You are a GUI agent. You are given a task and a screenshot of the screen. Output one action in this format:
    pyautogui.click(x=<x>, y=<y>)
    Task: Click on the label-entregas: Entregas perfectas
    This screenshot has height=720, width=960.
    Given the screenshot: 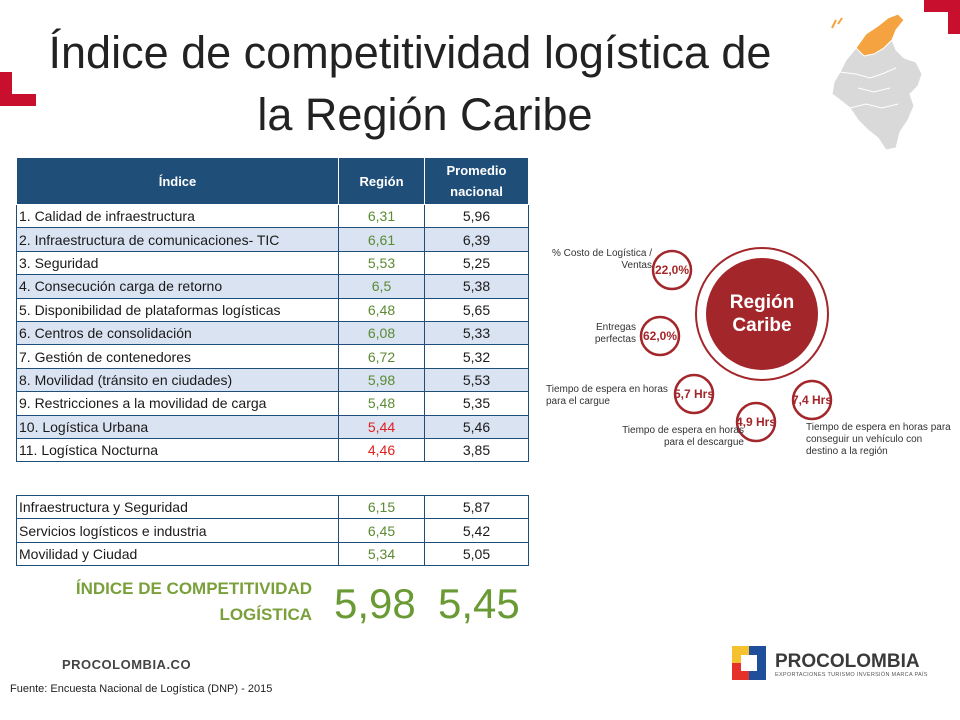 What is the action you would take?
    pyautogui.click(x=615, y=333)
    